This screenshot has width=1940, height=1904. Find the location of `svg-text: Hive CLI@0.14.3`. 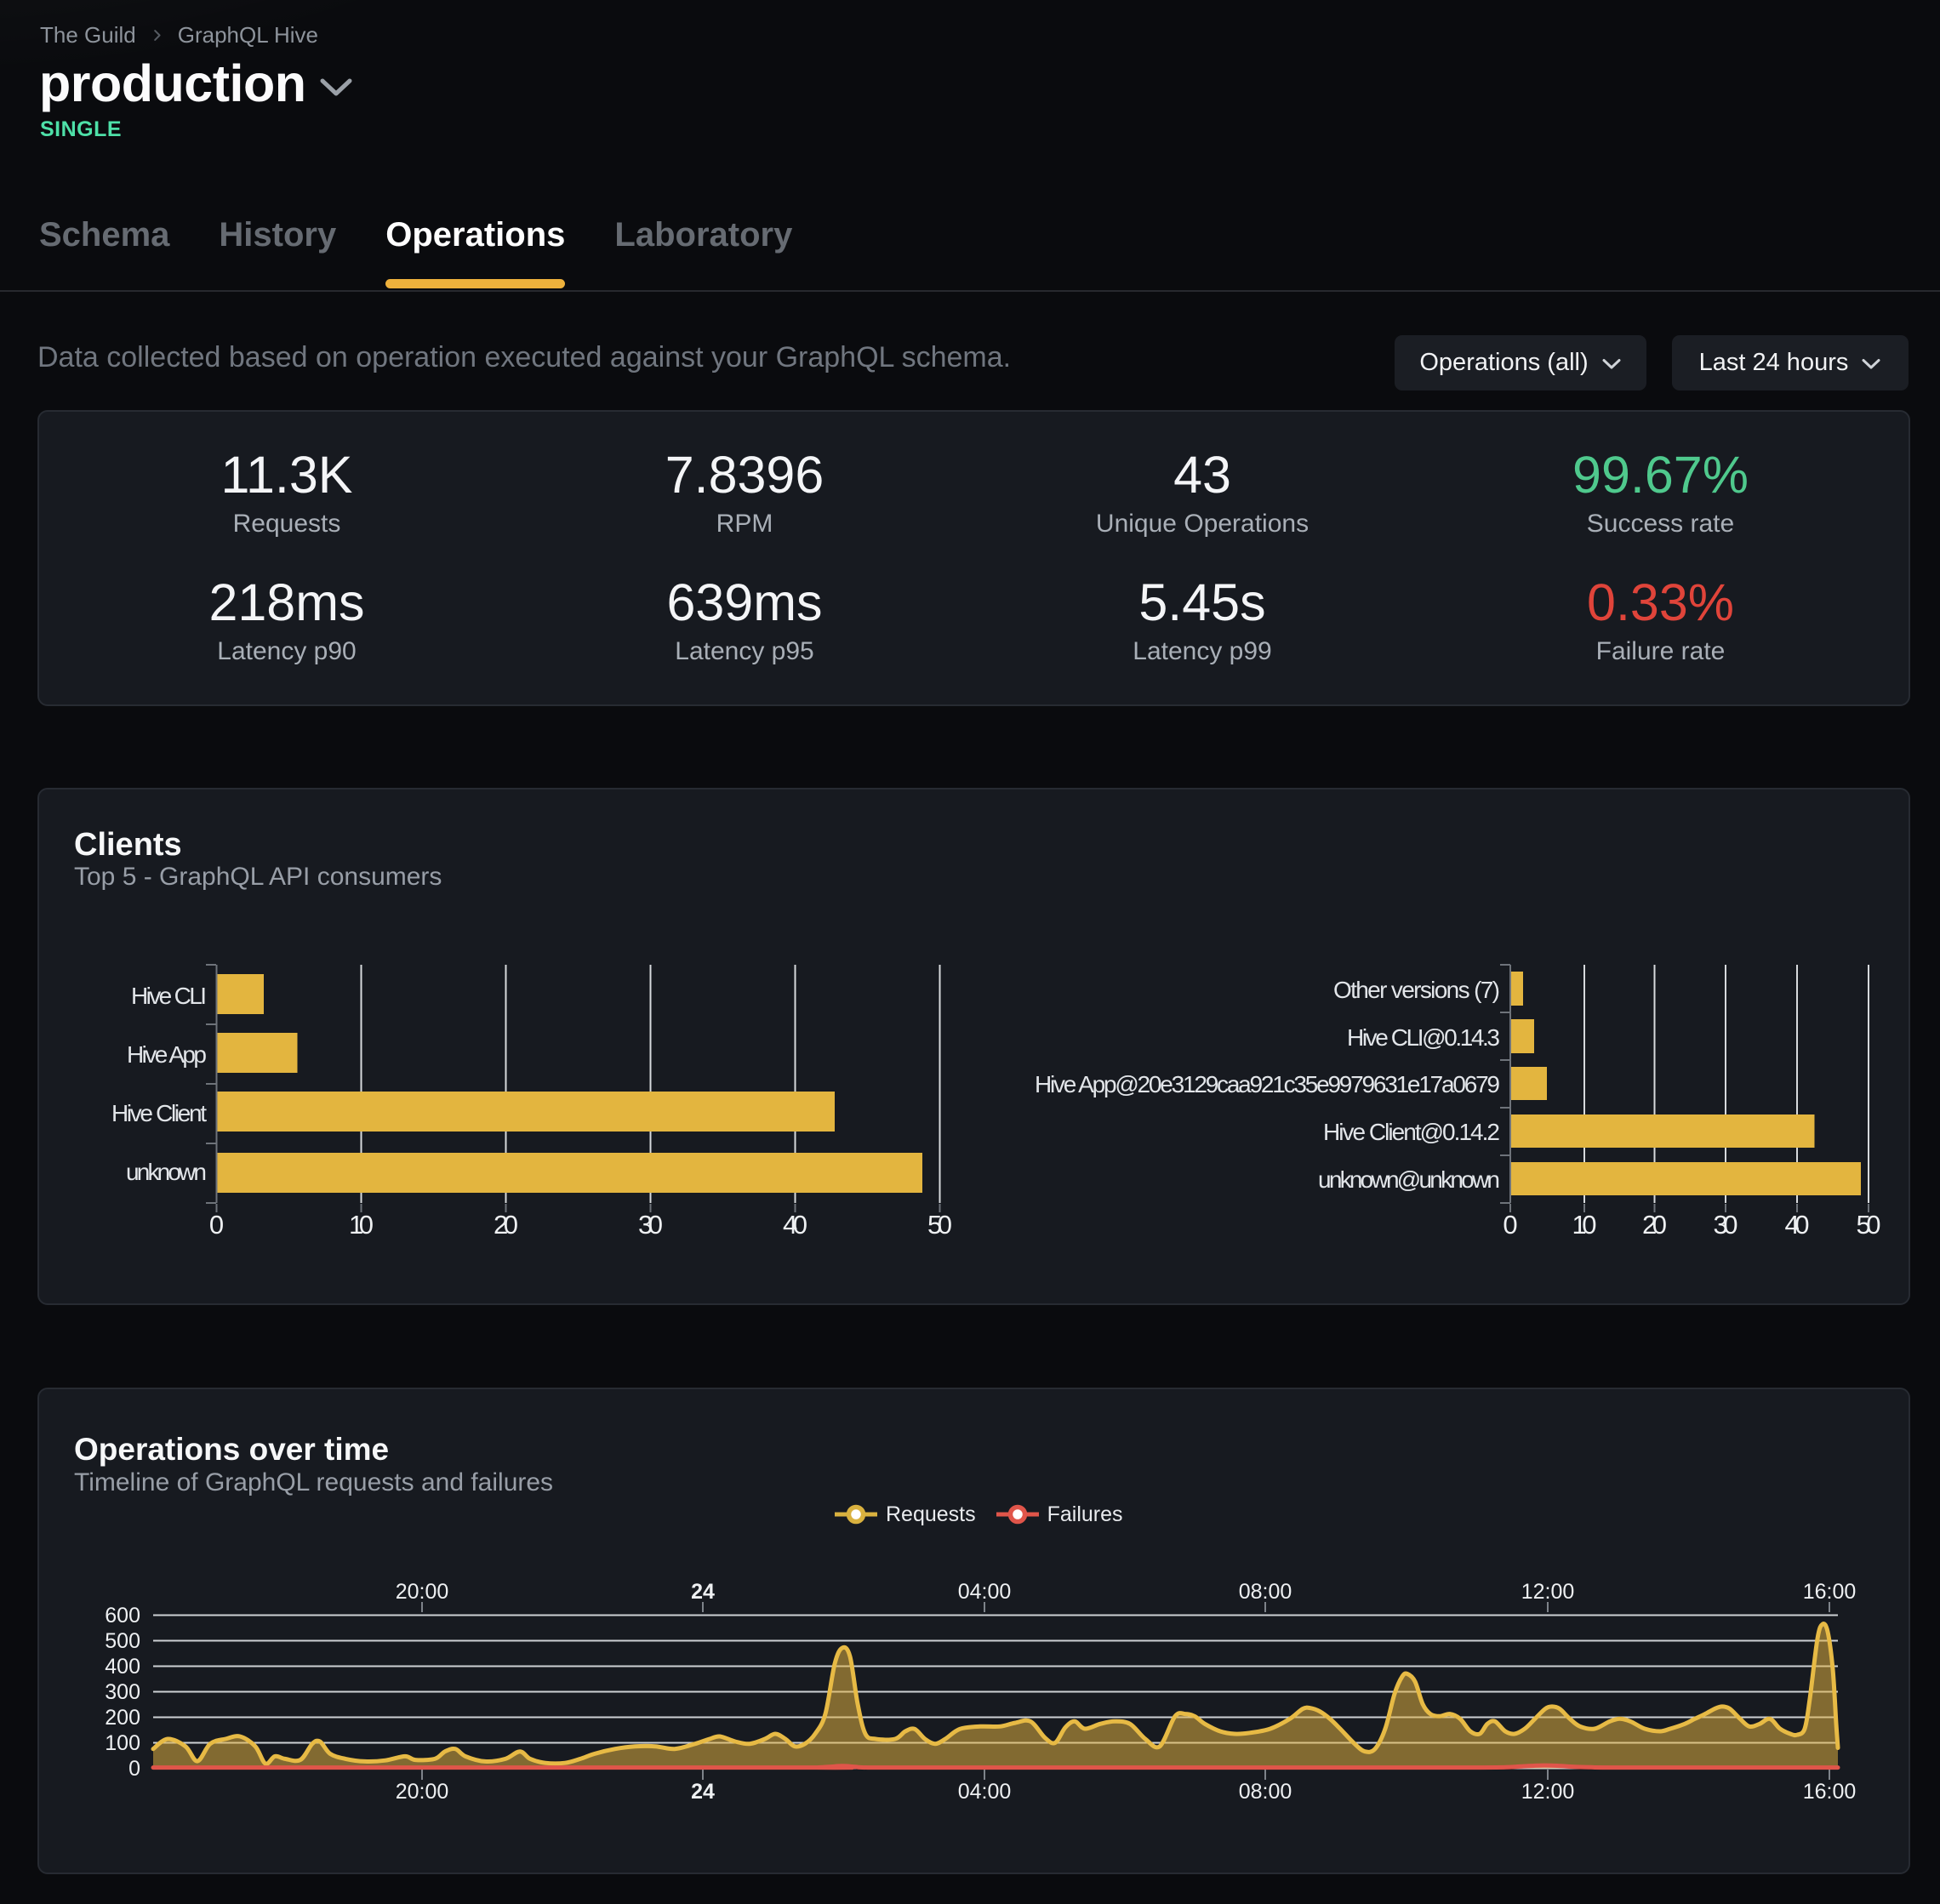

svg-text: Hive CLI@0.14.3 is located at coordinates (1423, 1037).